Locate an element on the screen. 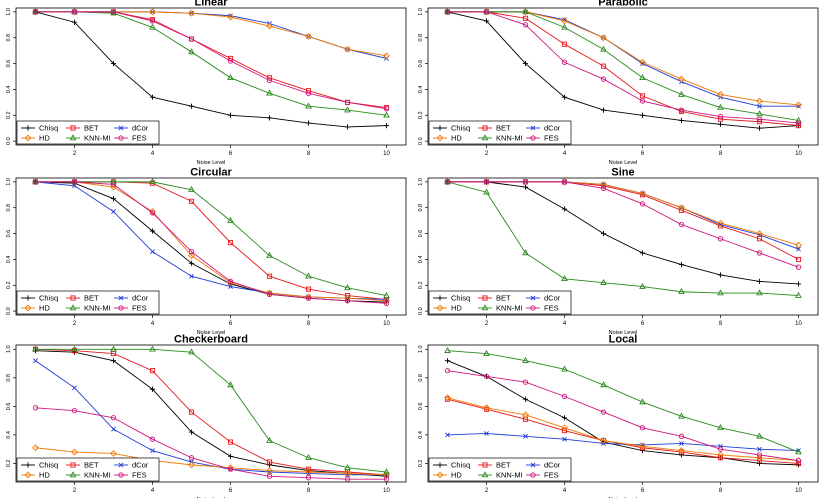 This screenshot has height=498, width=830. y-tick-label: 0.4 is located at coordinates (9, 90).